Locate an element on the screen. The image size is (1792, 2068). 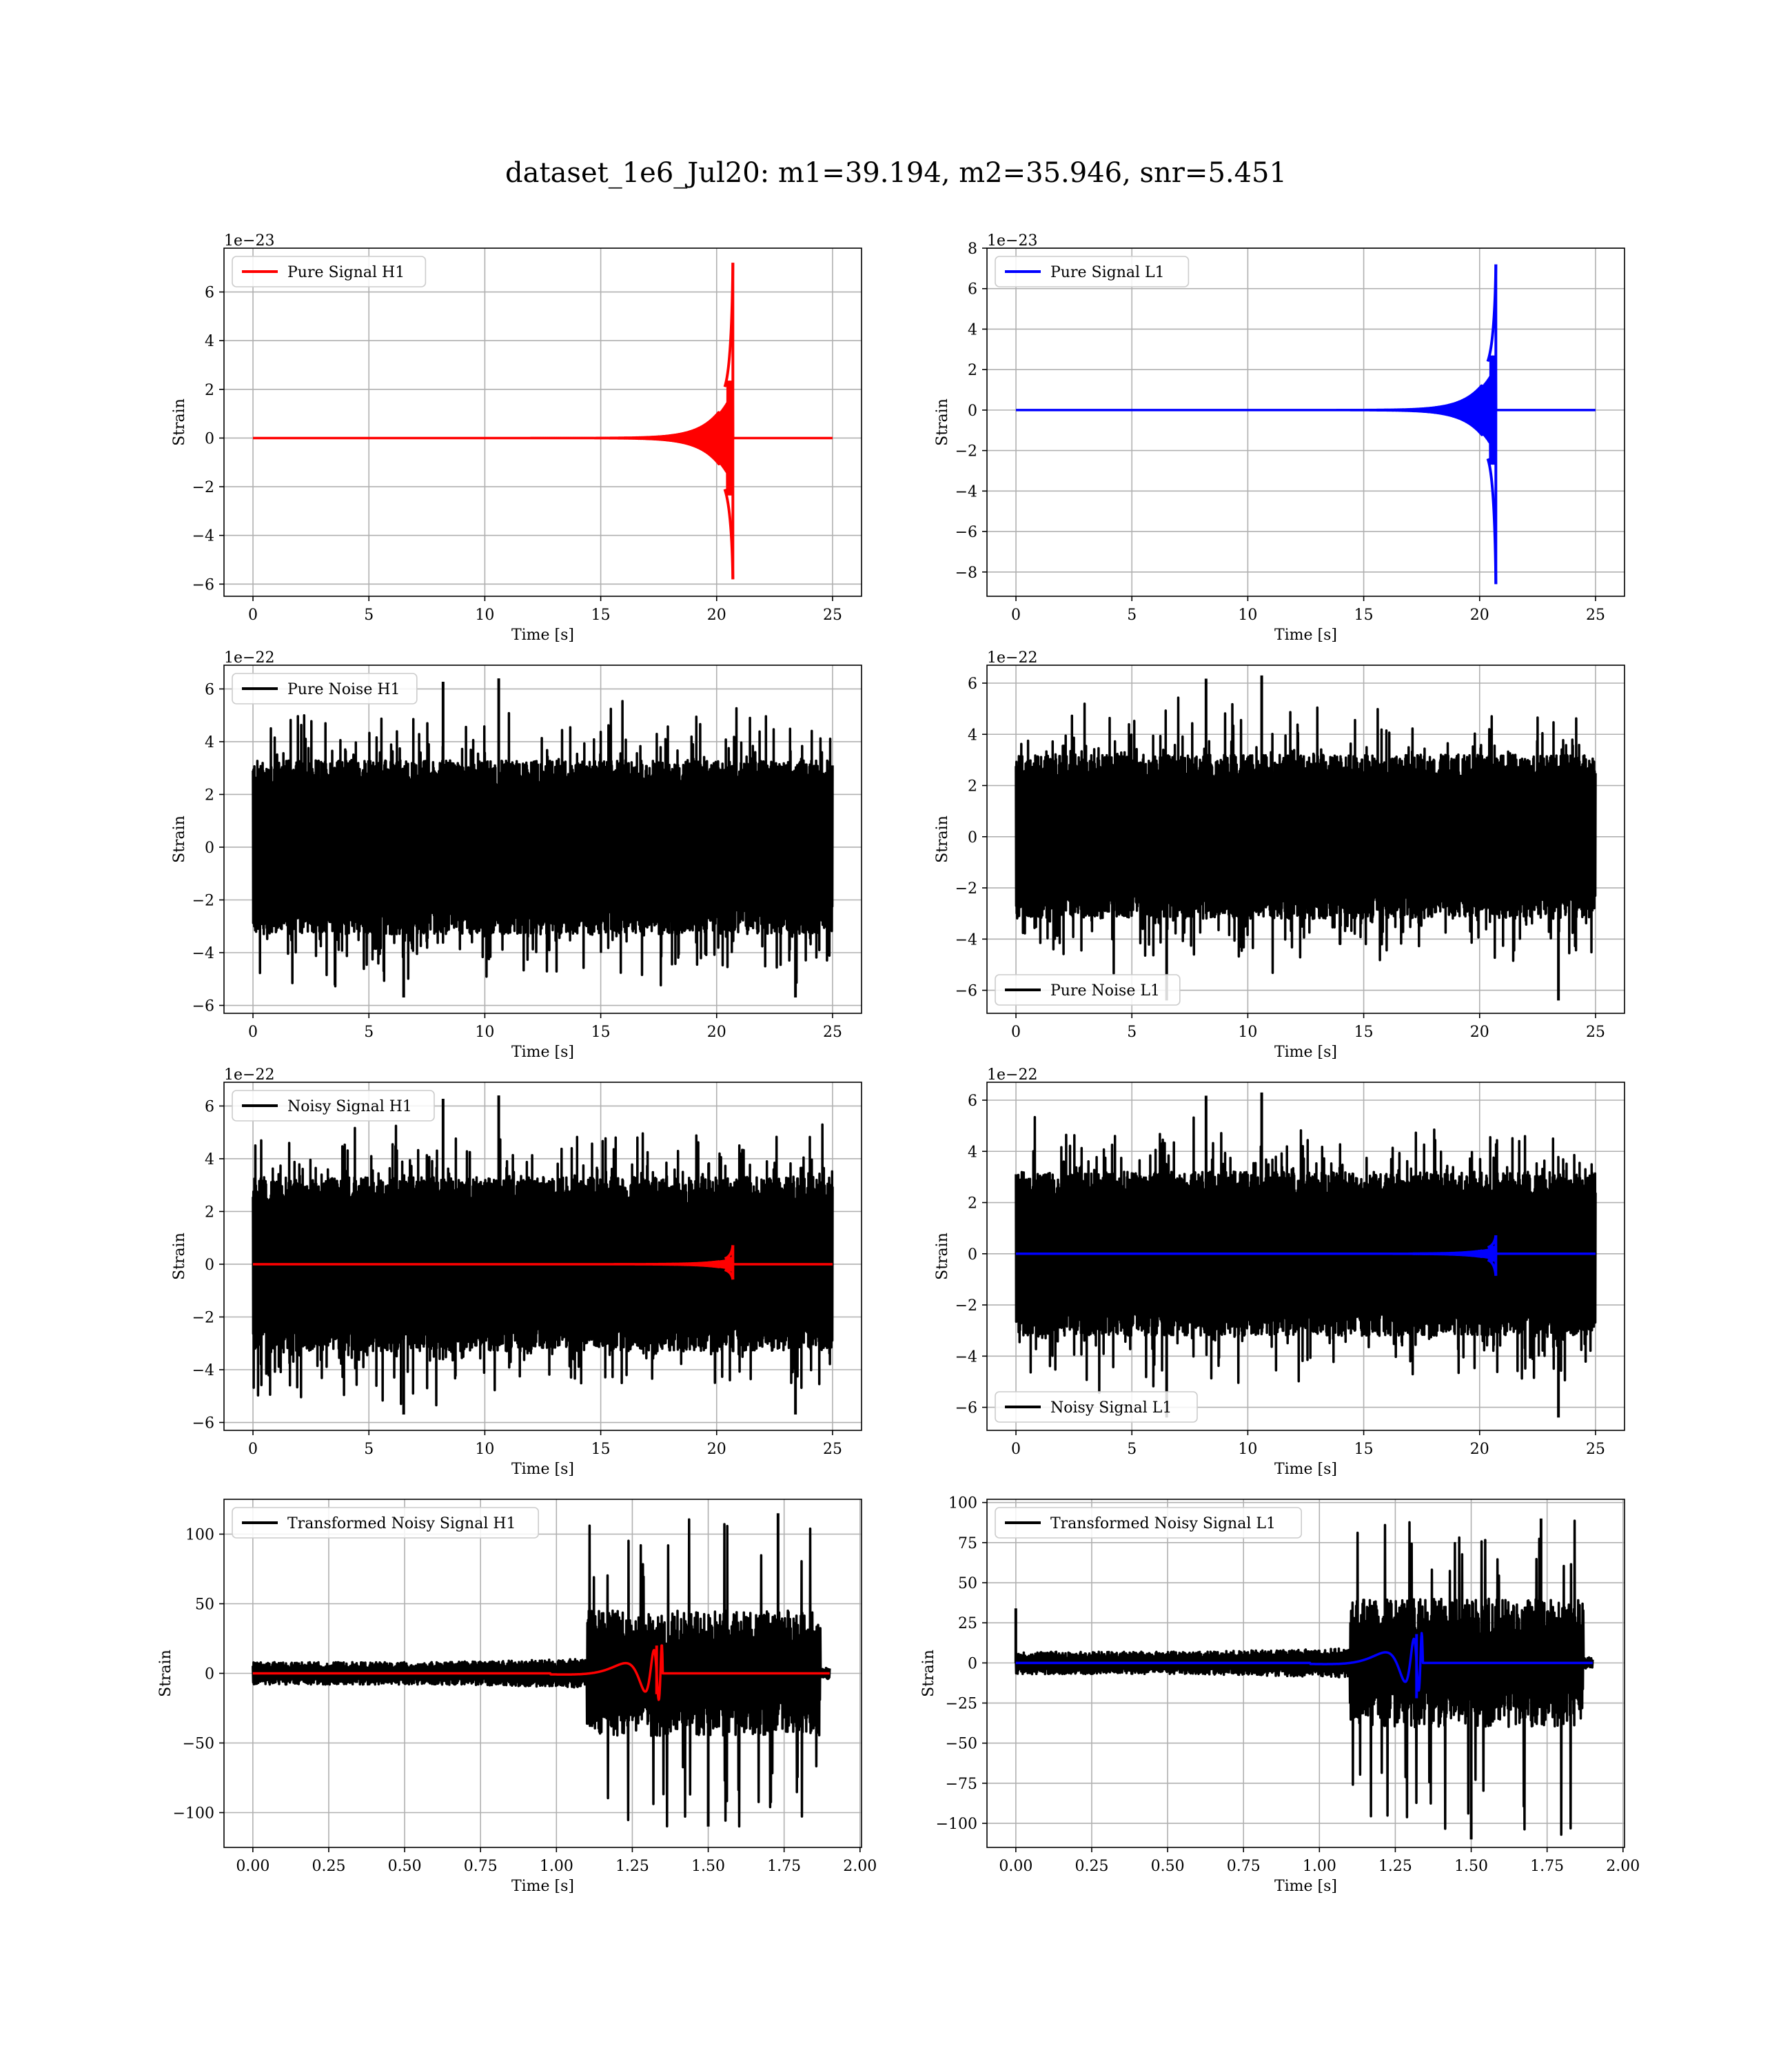
legend-label: Noisy Signal H1 is located at coordinates (349, 1106).